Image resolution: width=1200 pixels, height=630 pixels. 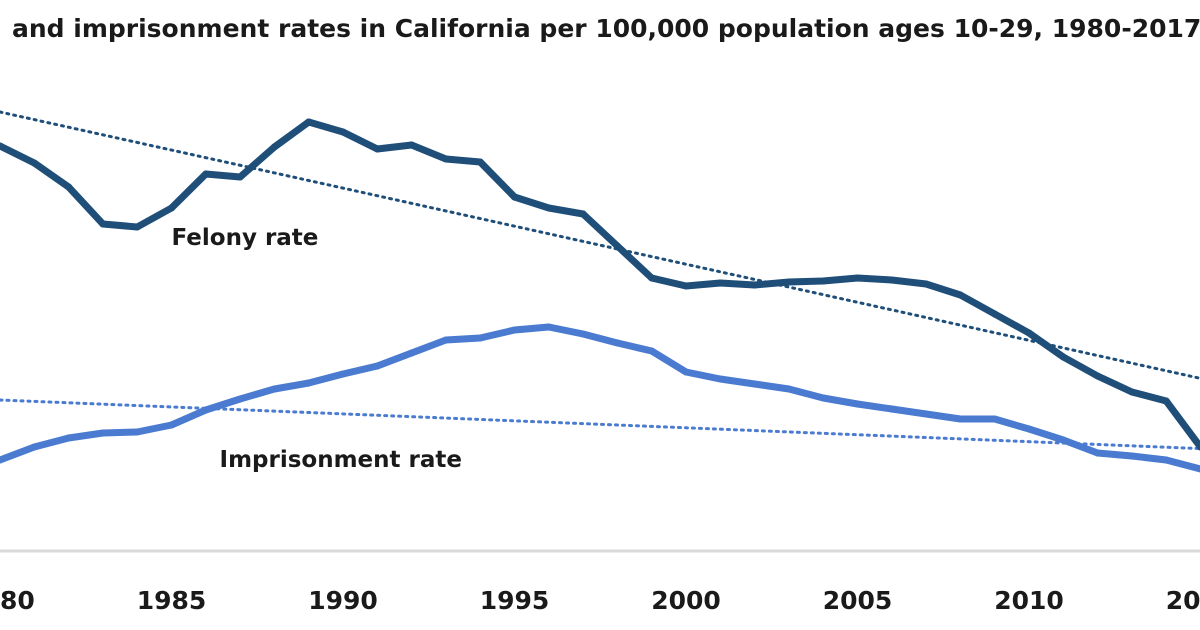 I want to click on x-tick-label-2005: 2005, so click(x=858, y=600).